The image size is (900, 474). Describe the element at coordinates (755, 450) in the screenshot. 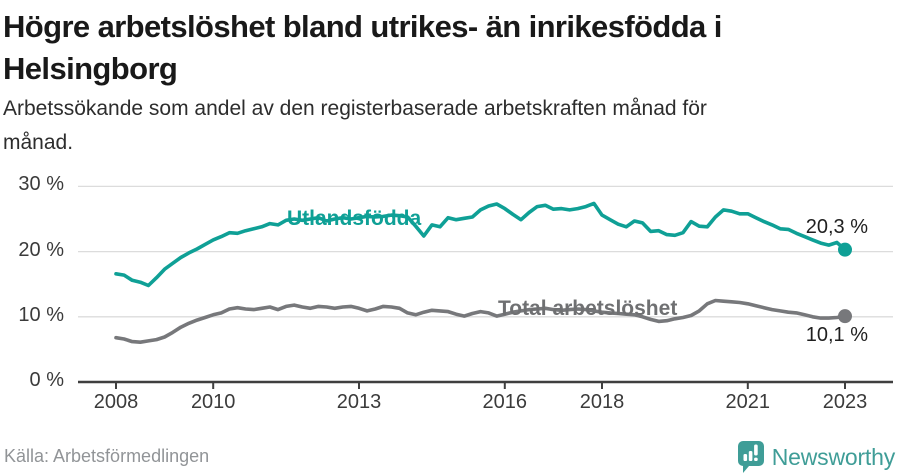

I see `exclamation-bar` at that location.